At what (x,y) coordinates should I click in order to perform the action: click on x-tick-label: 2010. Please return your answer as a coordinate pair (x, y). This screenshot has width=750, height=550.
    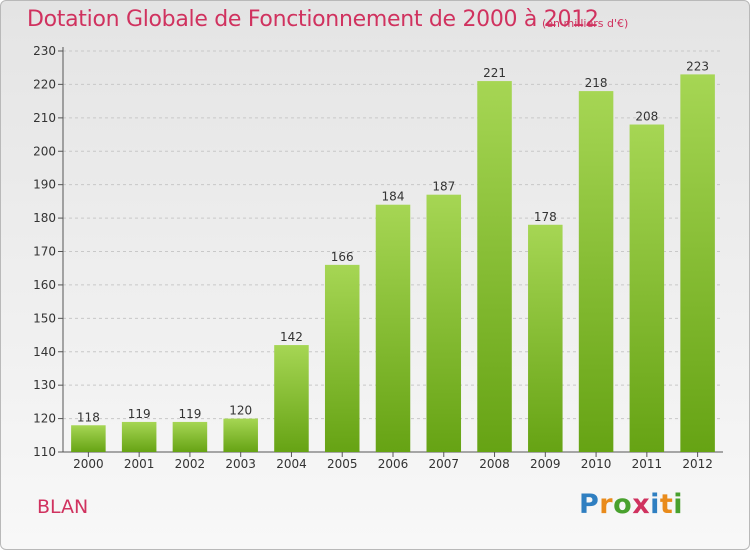
    Looking at the image, I should click on (596, 464).